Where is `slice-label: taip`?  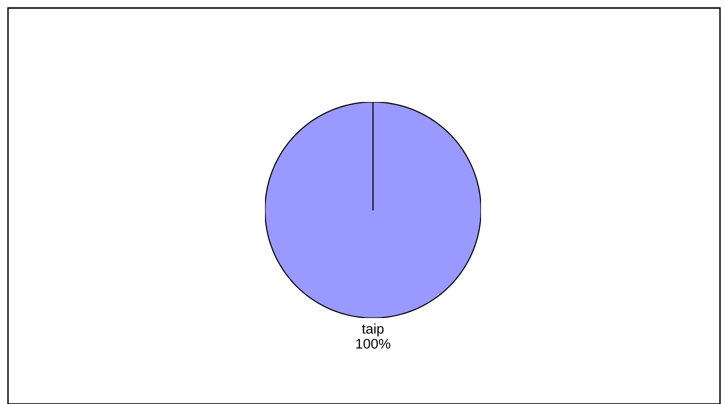 slice-label: taip is located at coordinates (373, 329).